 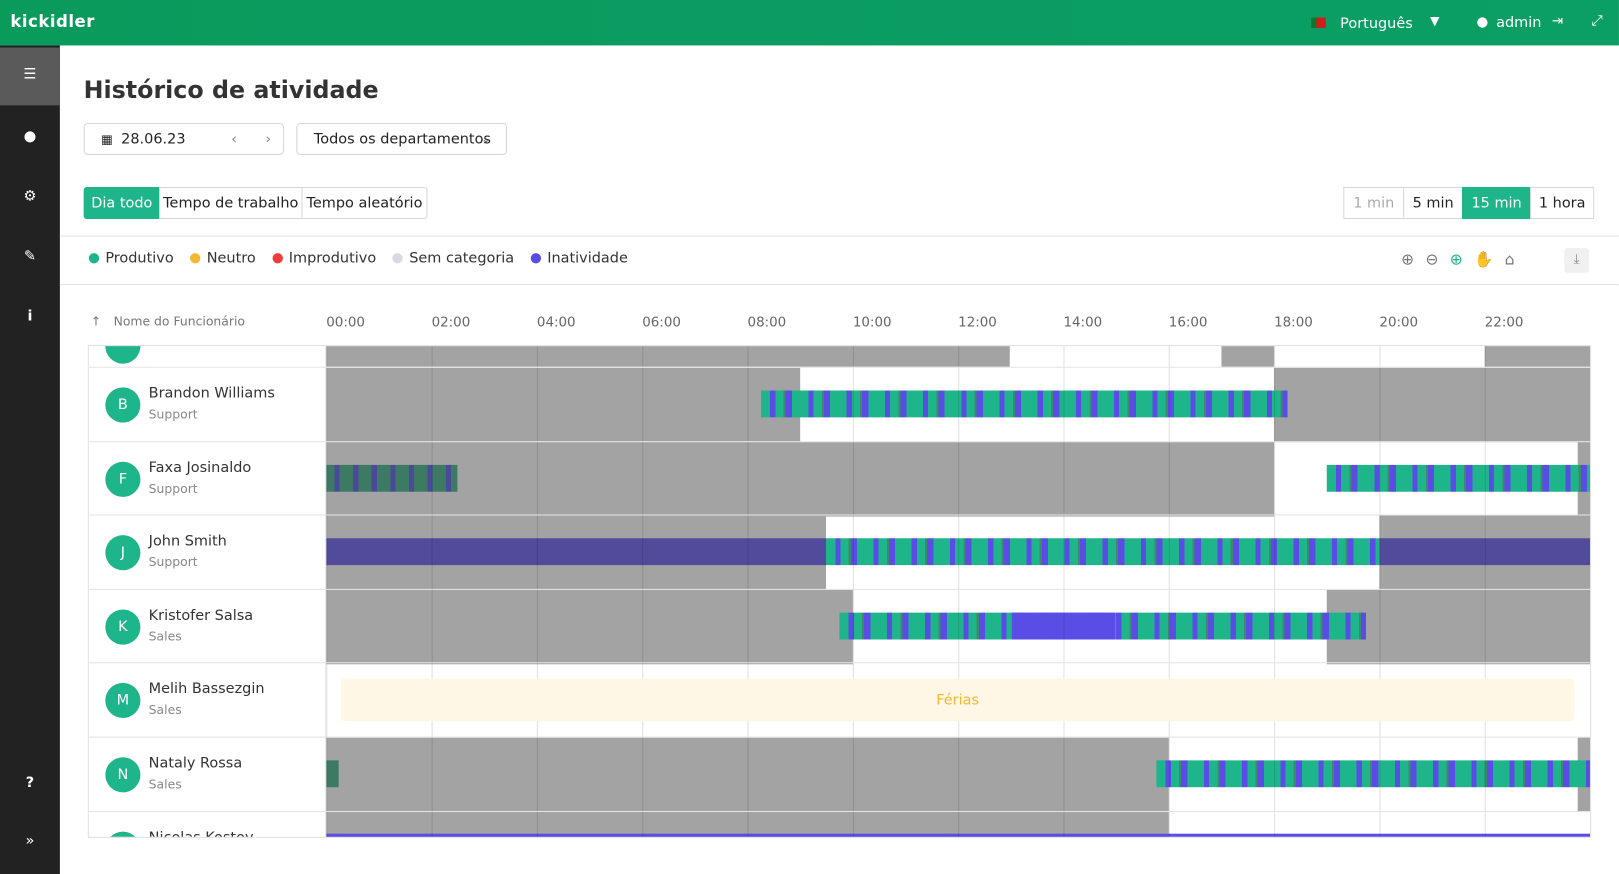 I want to click on name-column-border, so click(x=326, y=591).